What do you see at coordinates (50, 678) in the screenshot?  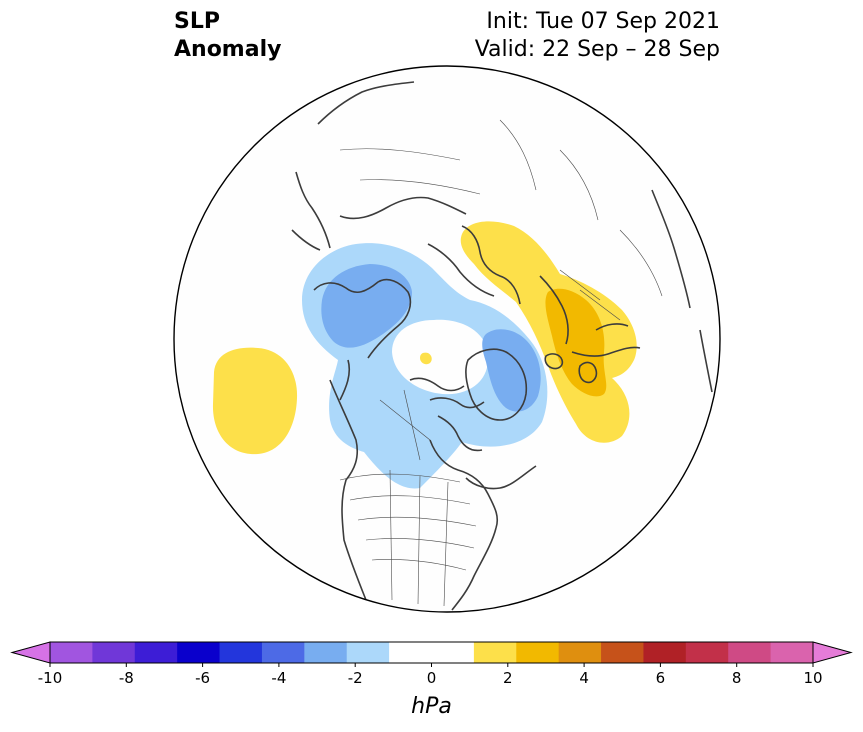 I see `colorbar-tick-label: -10` at bounding box center [50, 678].